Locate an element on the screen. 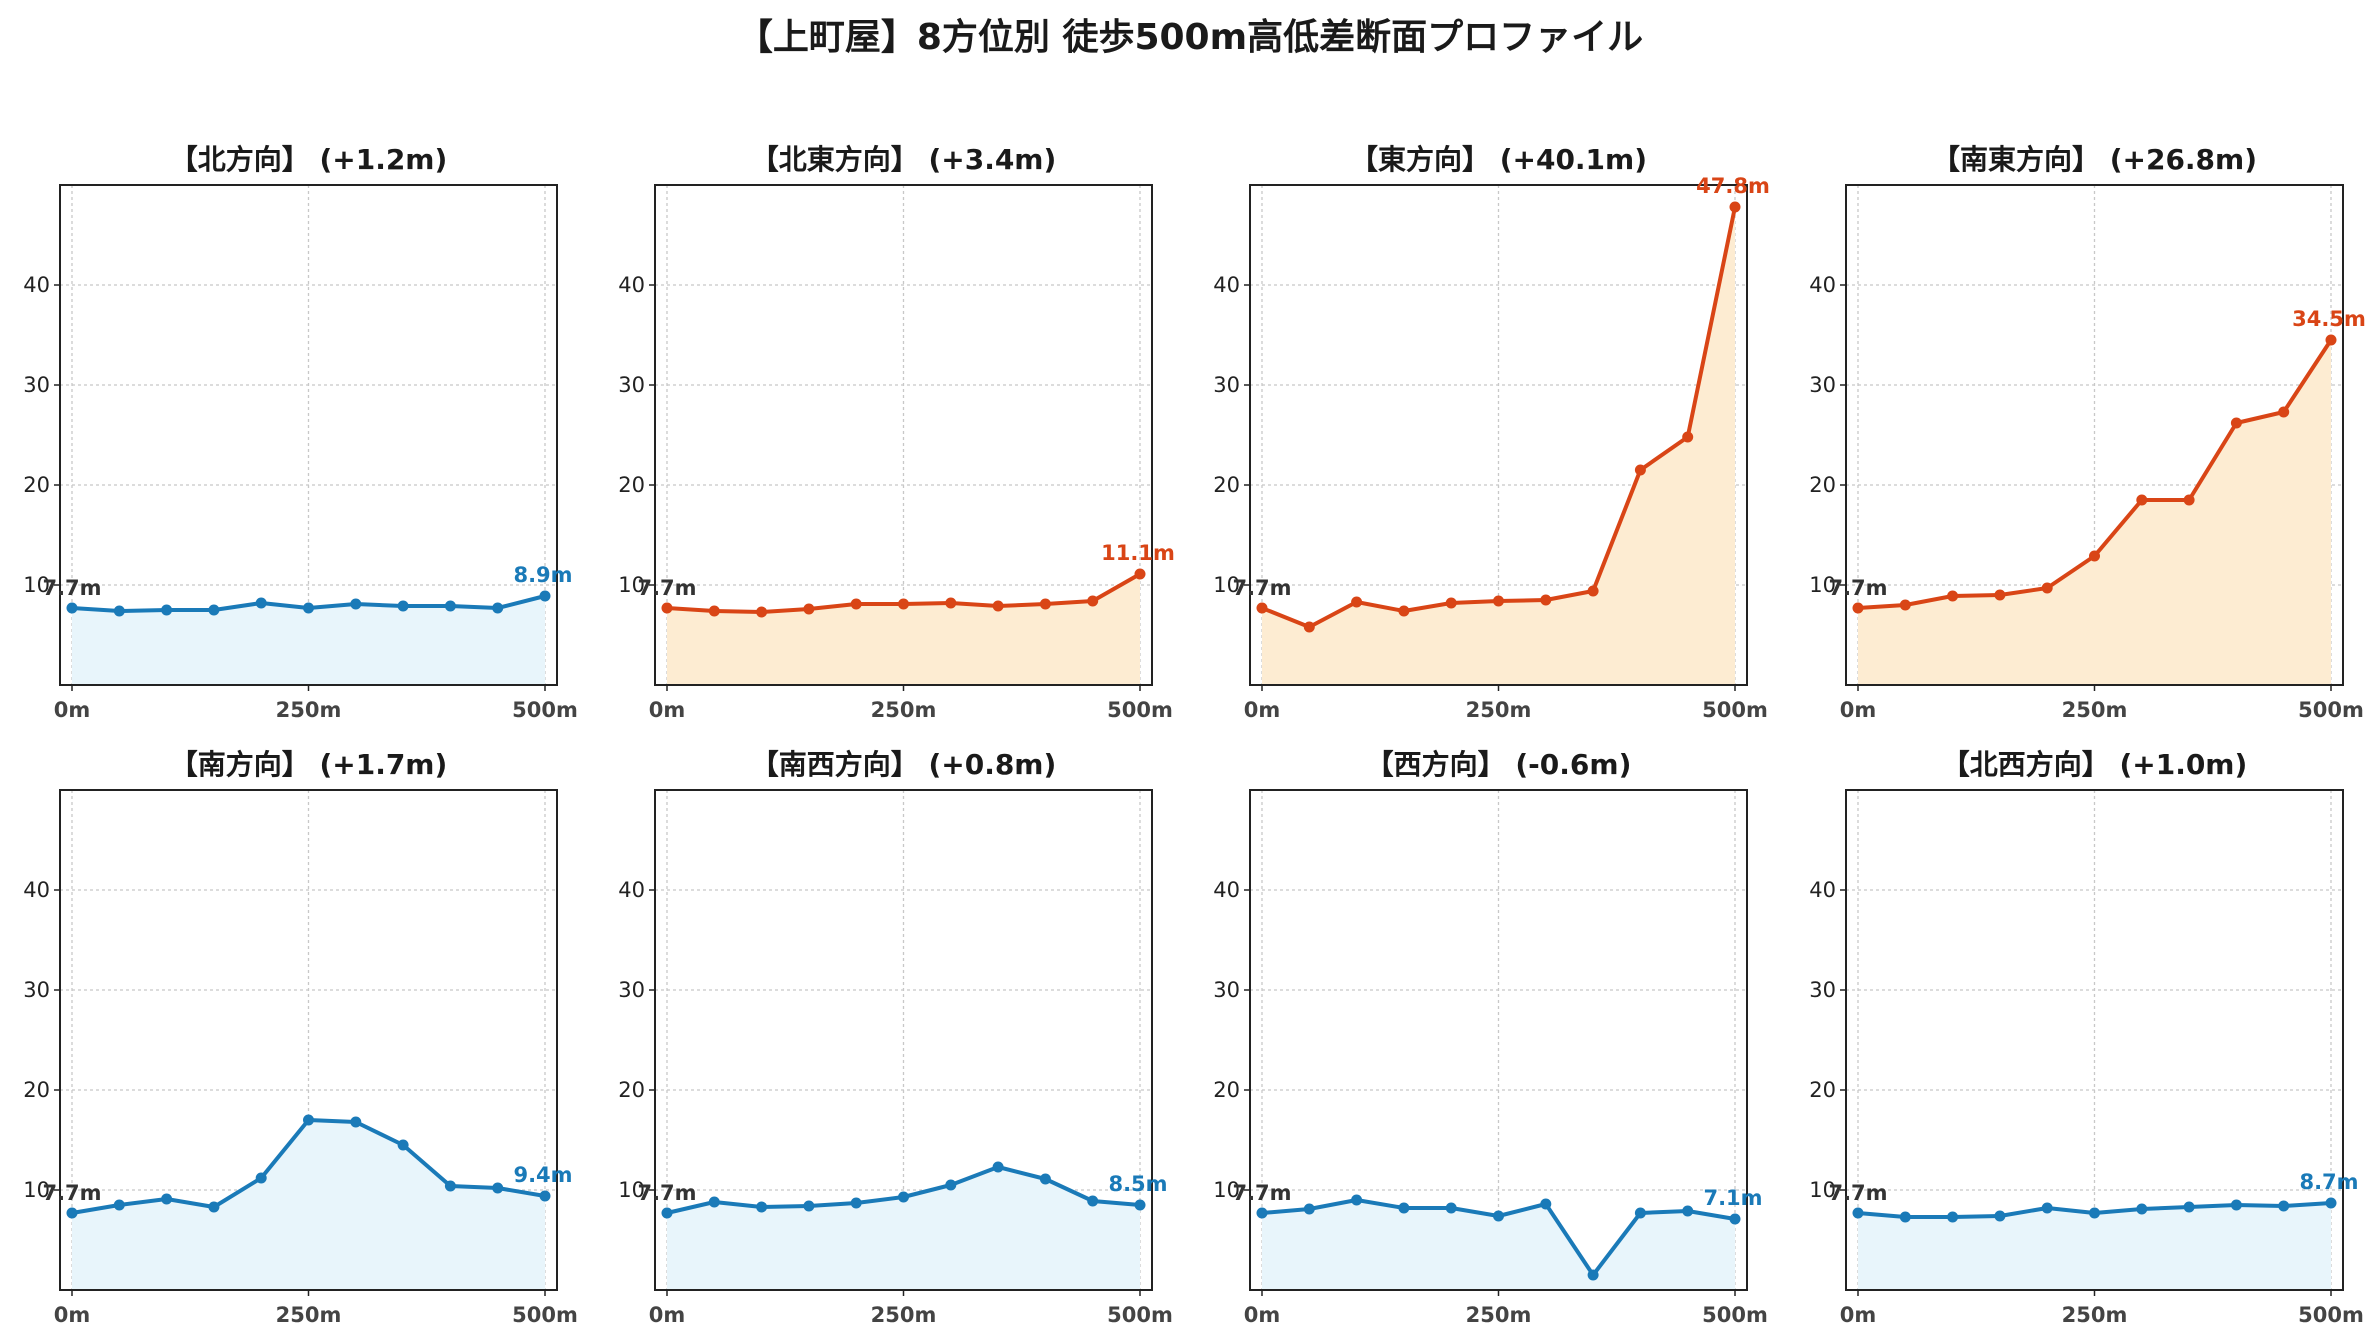 Image resolution: width=2380 pixels, height=1340 pixels. end-value-label: 11.1m is located at coordinates (1138, 553).